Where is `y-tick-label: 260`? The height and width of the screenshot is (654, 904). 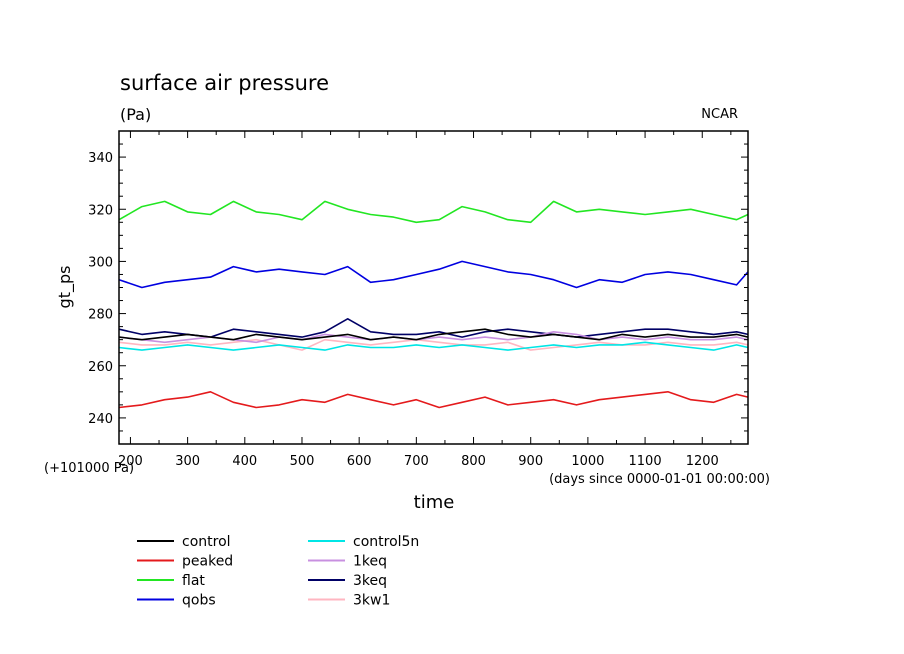
y-tick-label: 260 is located at coordinates (100, 367).